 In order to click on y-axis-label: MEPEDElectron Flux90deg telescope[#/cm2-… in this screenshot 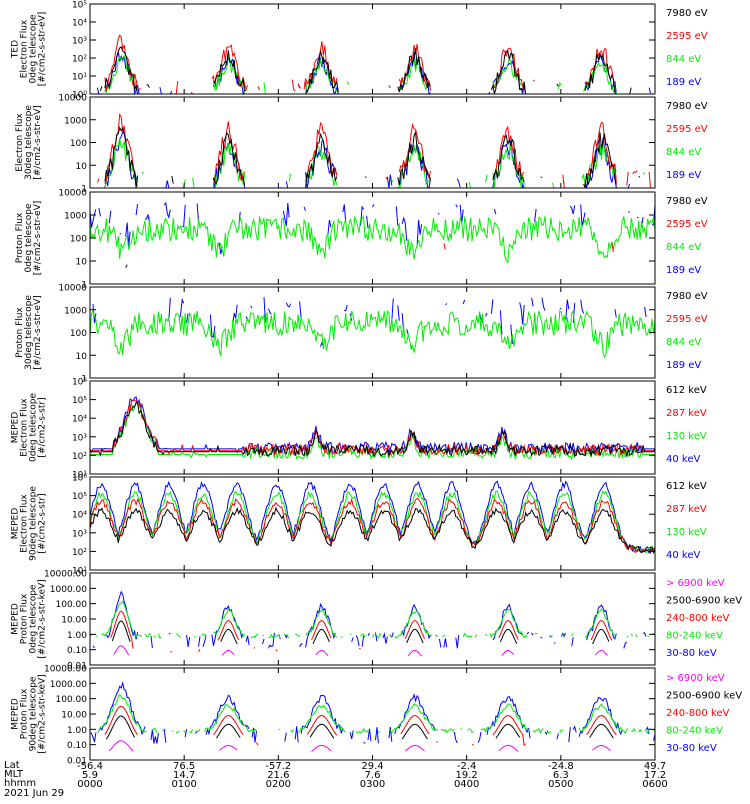, I will do `click(29, 523)`.